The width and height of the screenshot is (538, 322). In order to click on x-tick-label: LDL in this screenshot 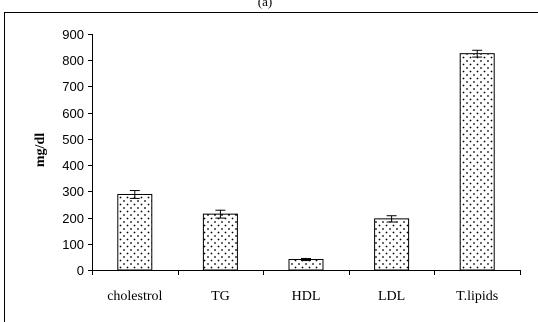, I will do `click(391, 296)`.